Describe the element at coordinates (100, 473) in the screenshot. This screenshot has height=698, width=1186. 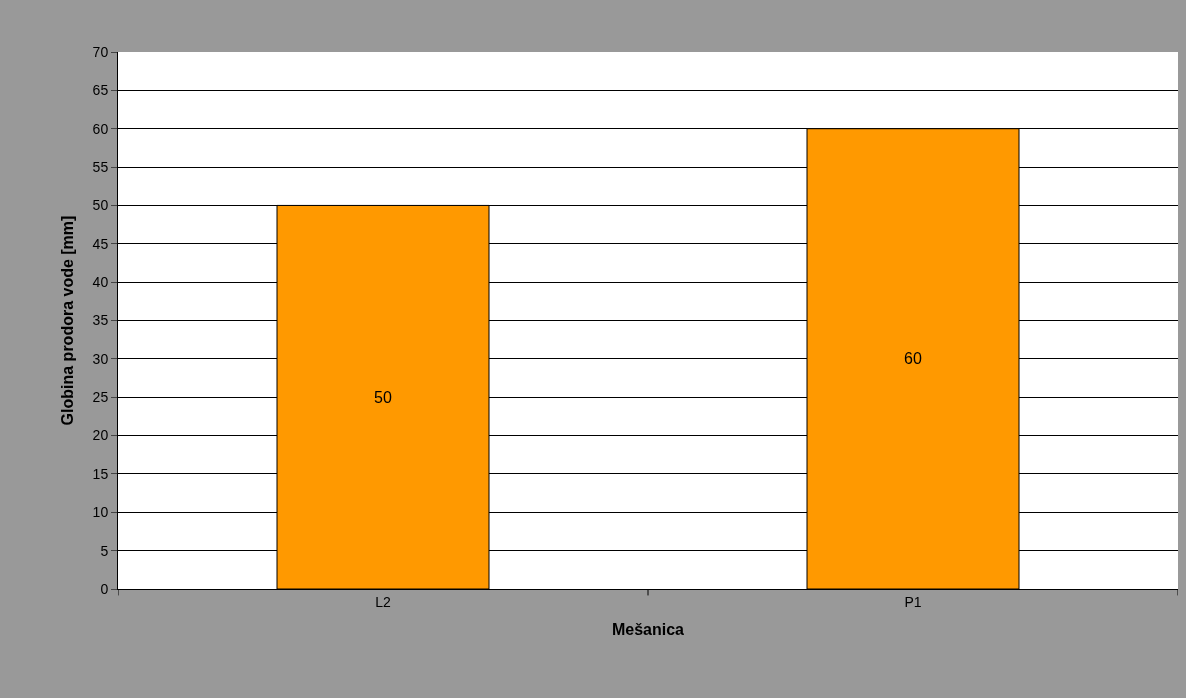
I see `y-tick-label: 15` at that location.